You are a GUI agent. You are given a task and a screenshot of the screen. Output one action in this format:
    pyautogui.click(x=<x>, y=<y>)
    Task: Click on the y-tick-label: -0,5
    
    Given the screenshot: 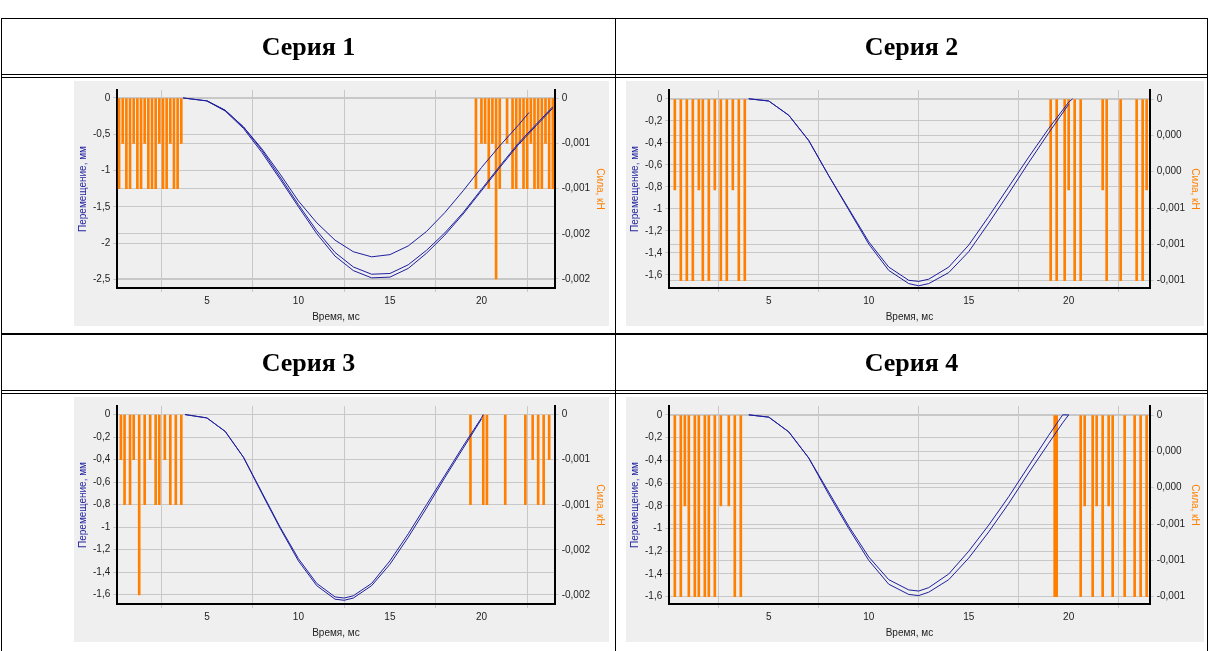 What is the action you would take?
    pyautogui.click(x=102, y=133)
    